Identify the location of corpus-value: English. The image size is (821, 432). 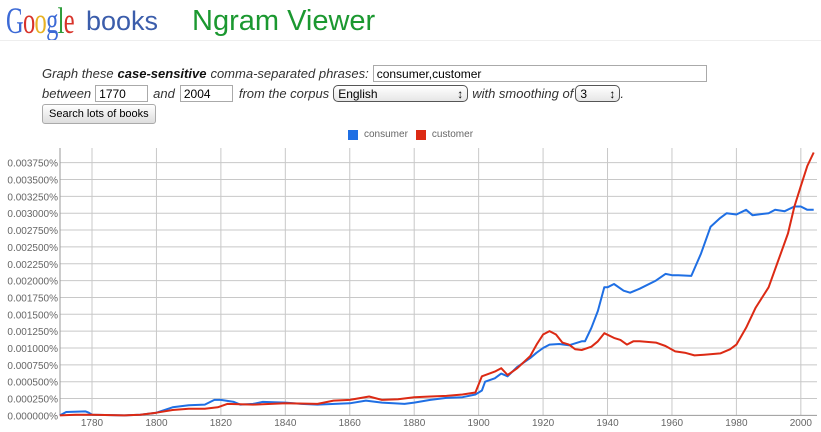
(358, 93).